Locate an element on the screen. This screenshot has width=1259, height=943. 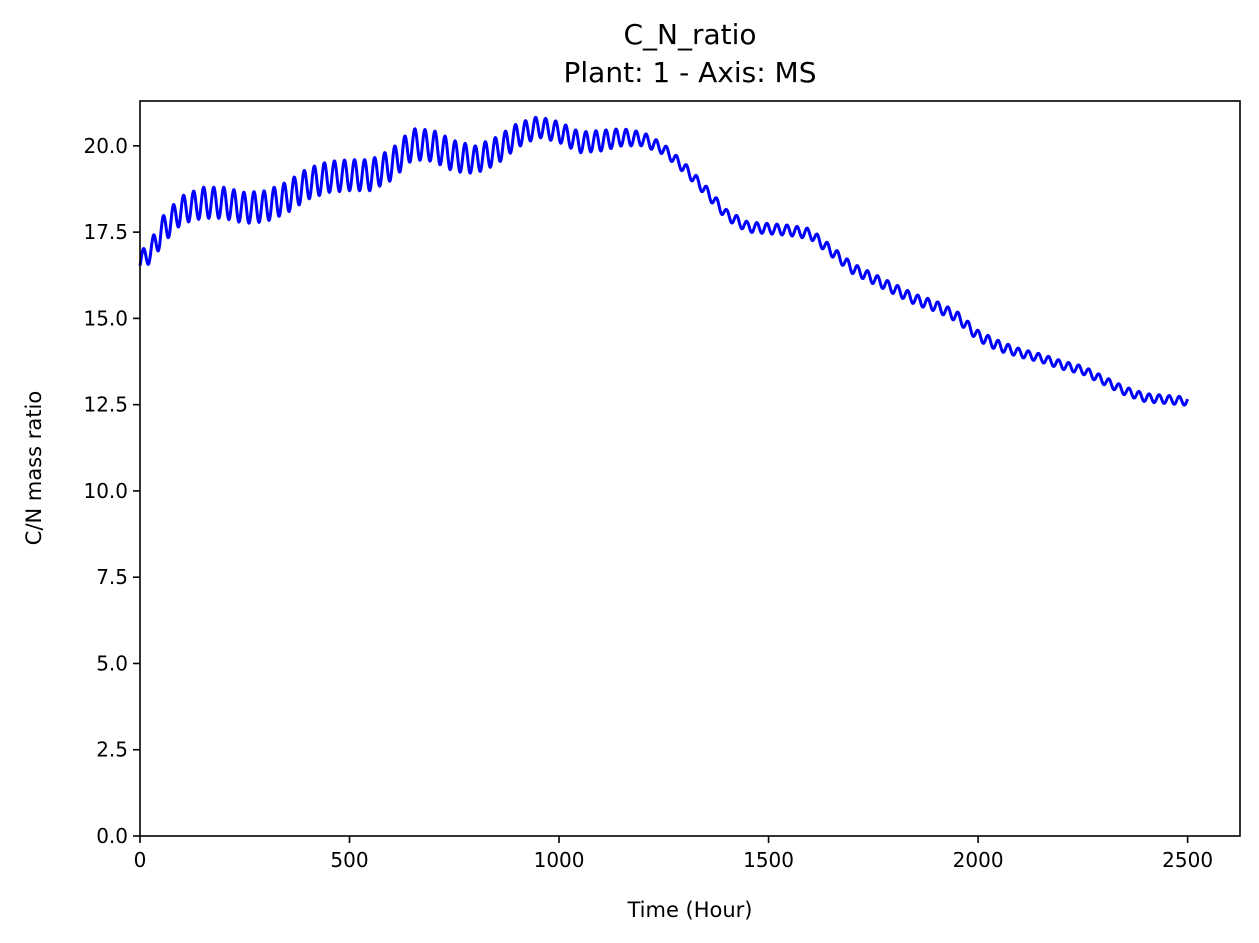
x-tick-label: 1000 is located at coordinates (559, 860).